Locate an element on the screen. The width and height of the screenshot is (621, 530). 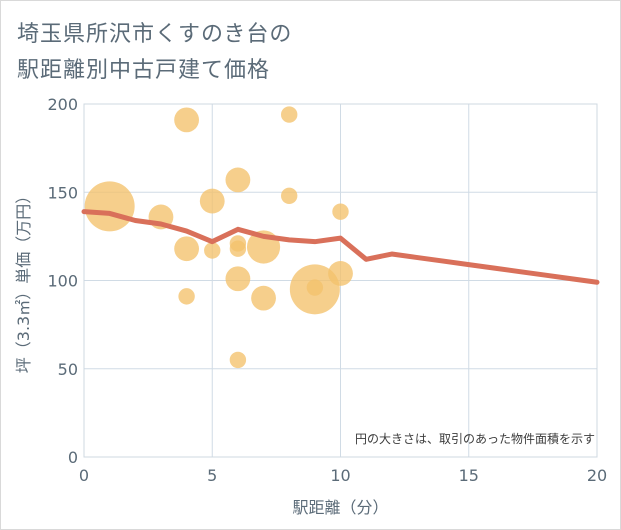
y-tick-labels: 0 50 100 150 200 is located at coordinates (62, 281).